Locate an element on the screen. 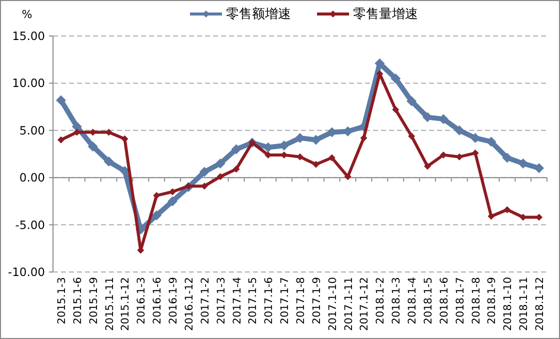  x-tick-label: 2015.1-12 is located at coordinates (126, 304).